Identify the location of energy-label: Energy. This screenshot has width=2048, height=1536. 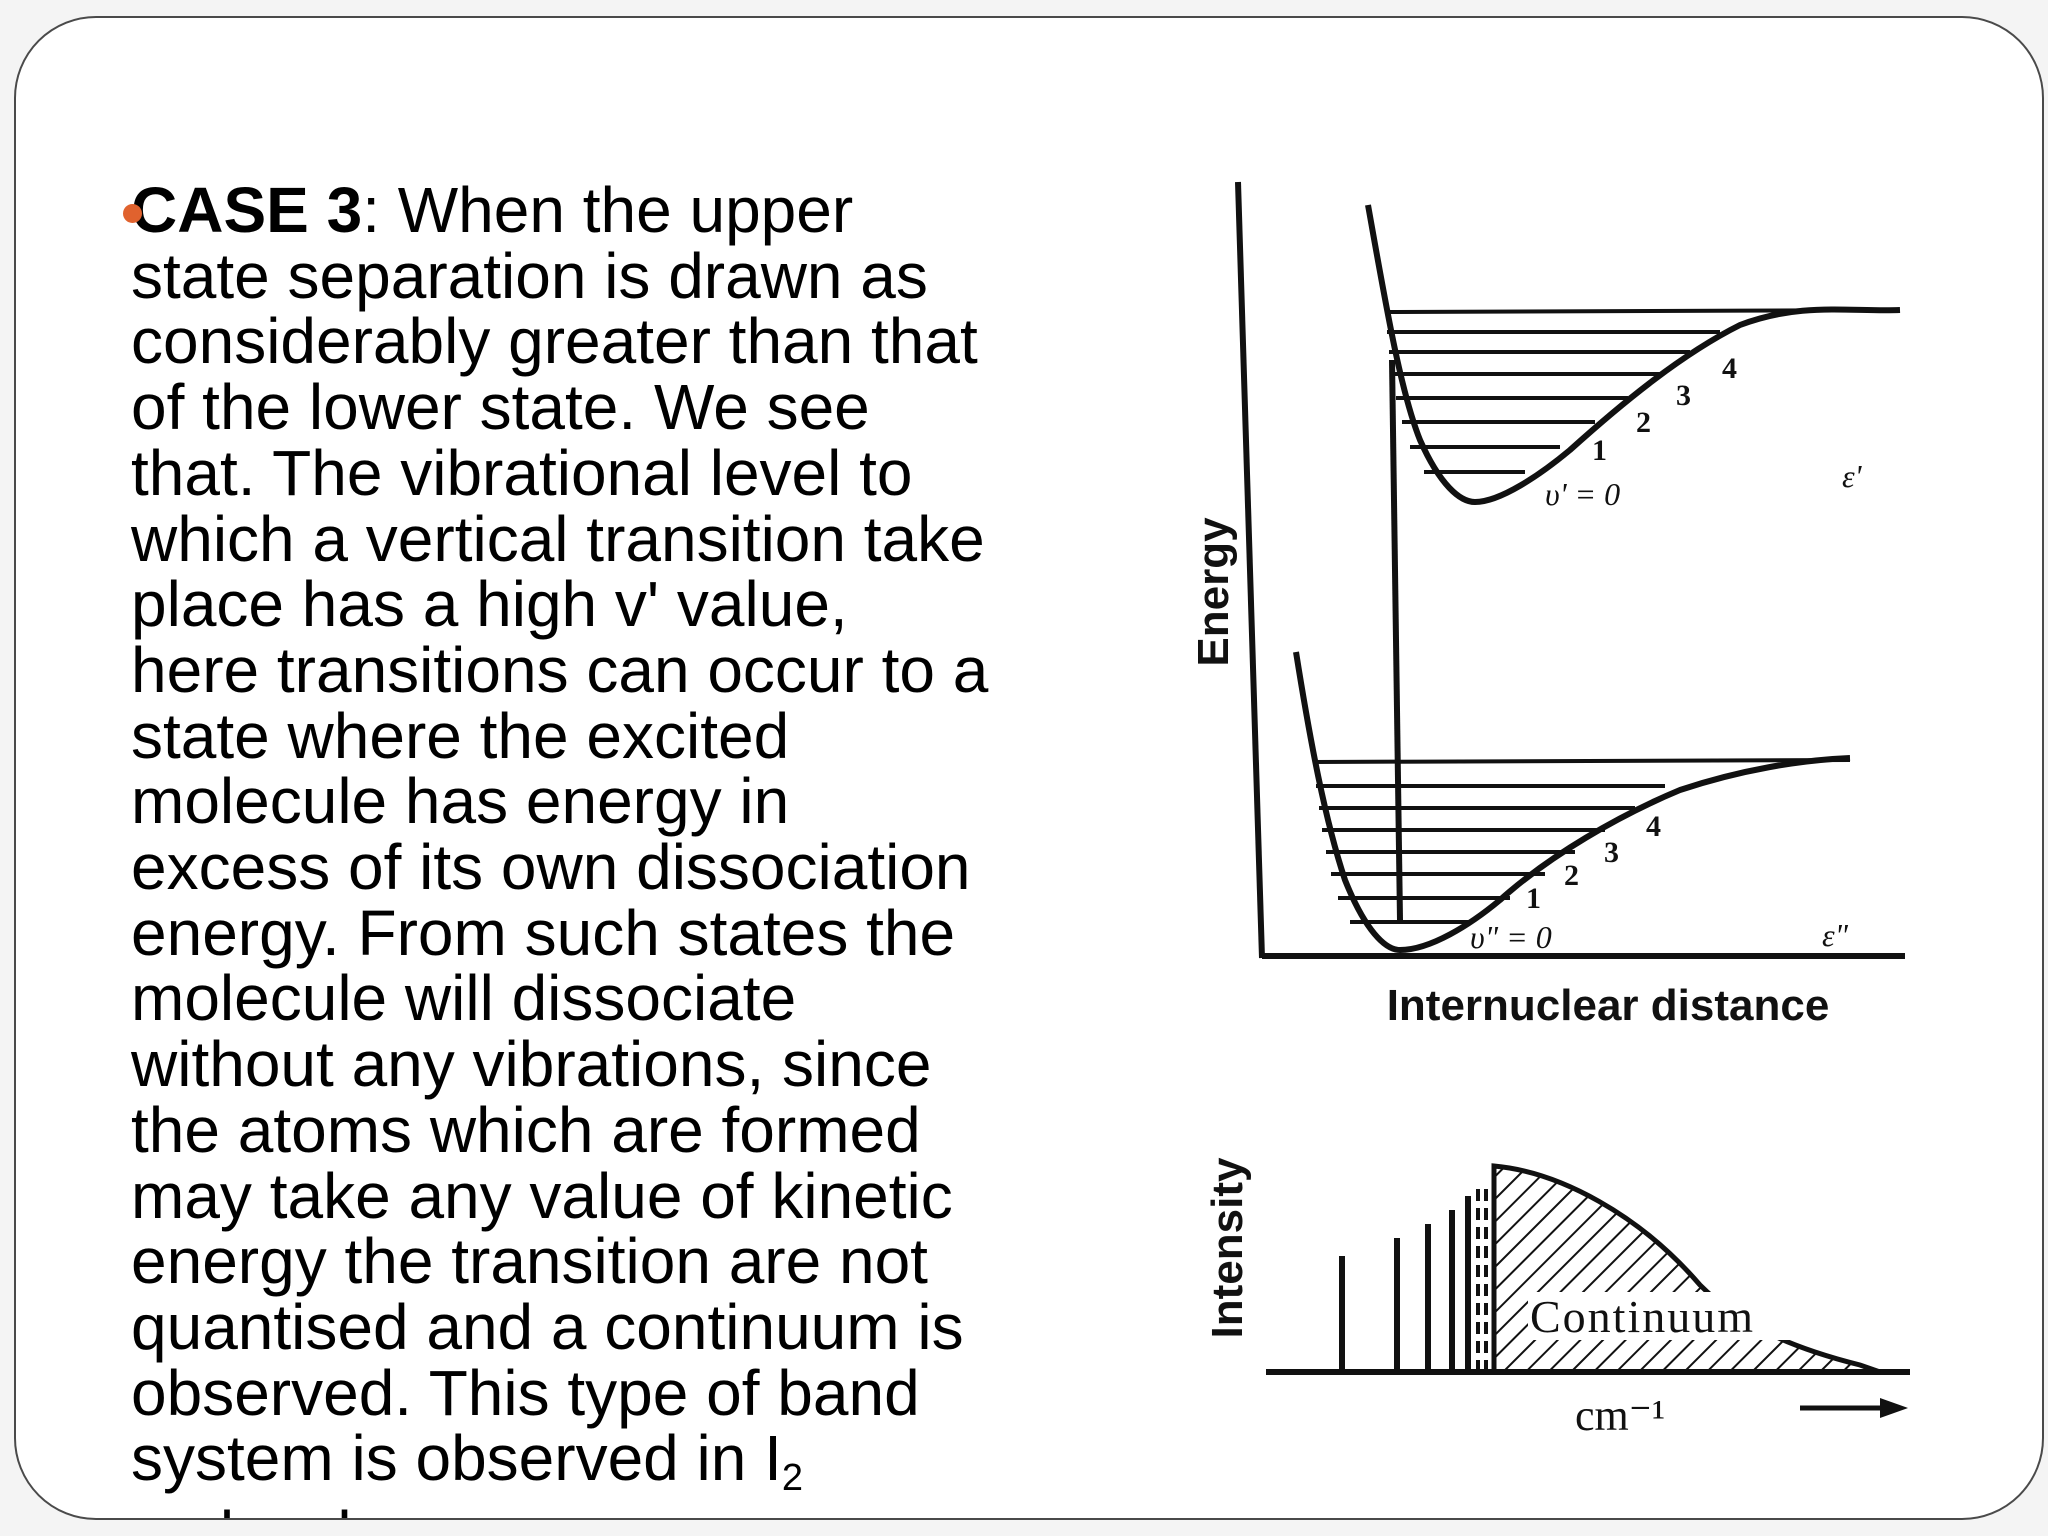
(1213, 592).